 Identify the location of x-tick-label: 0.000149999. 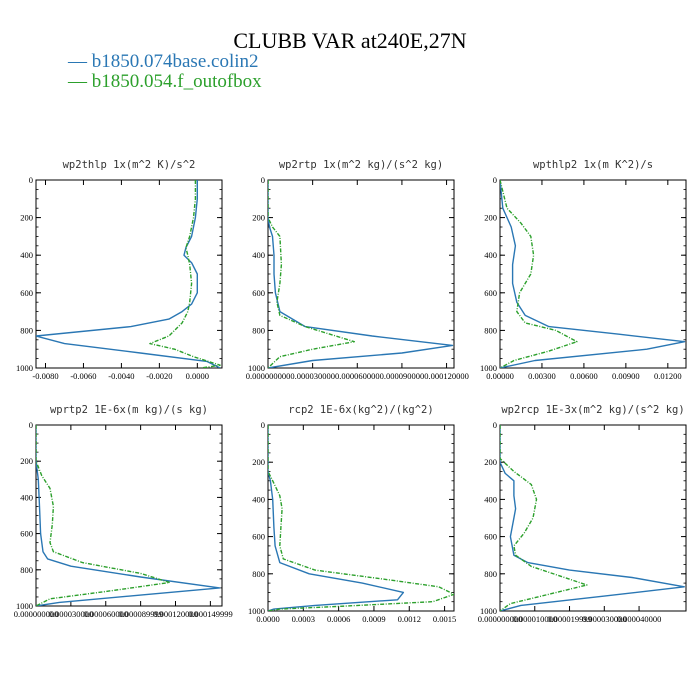
(210, 614).